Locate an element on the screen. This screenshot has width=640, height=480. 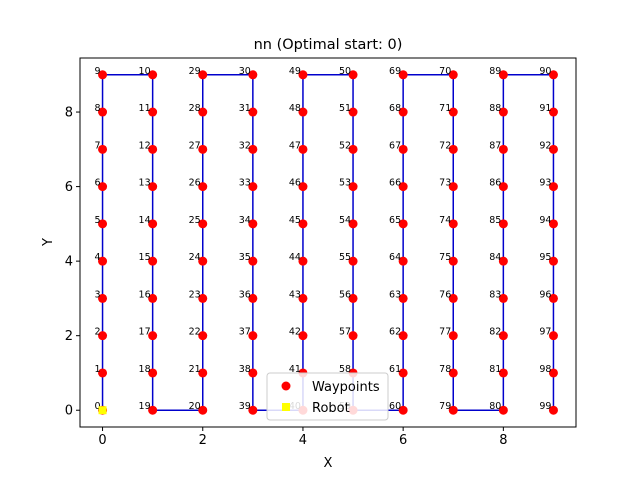
waypoint-label: 7 is located at coordinates (97, 145).